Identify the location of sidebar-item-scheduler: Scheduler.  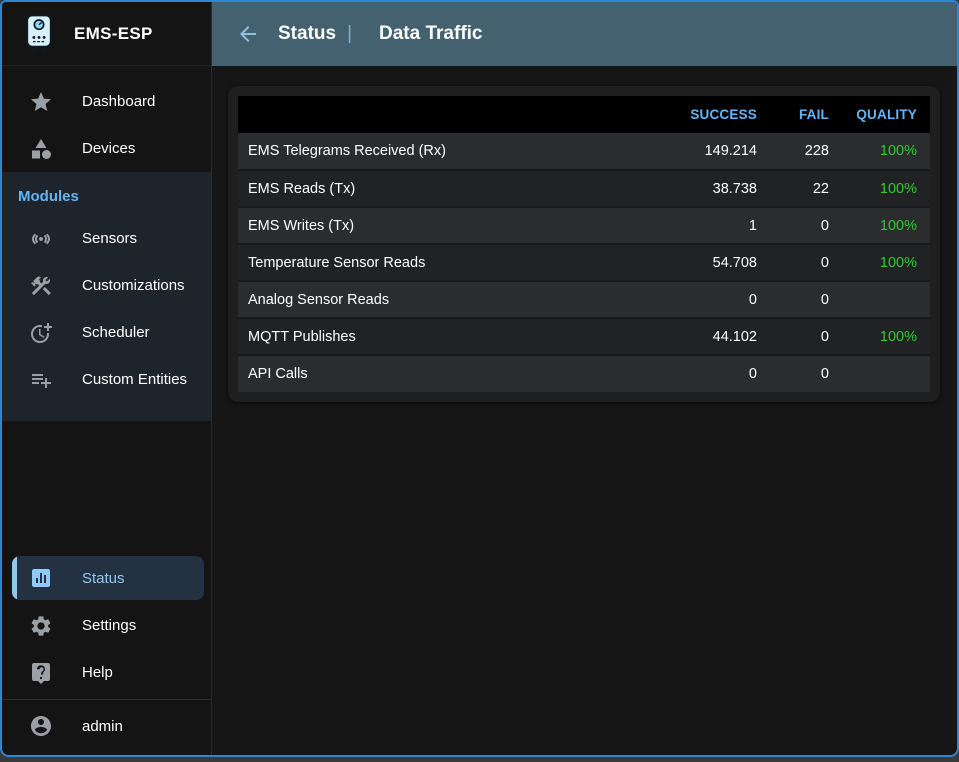
(106, 332).